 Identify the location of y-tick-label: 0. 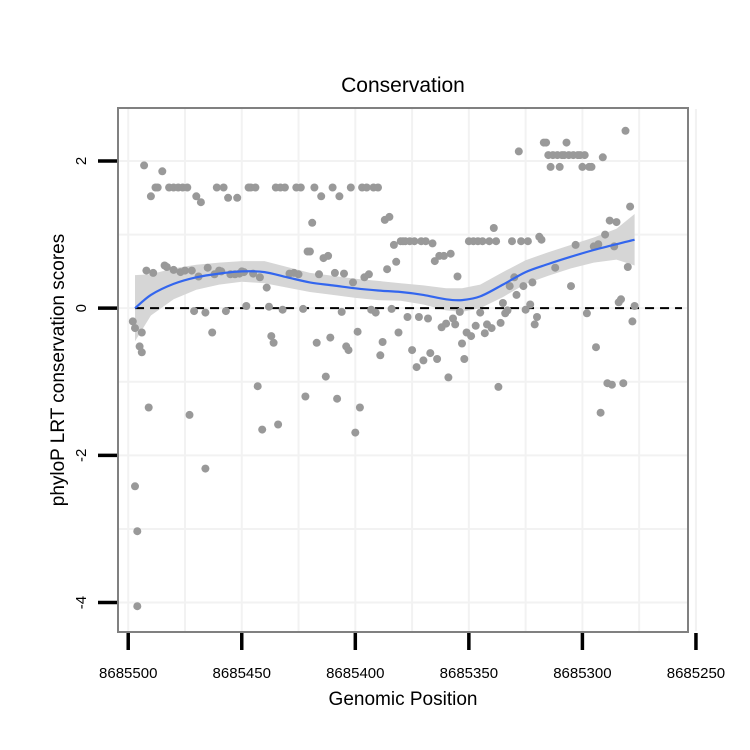
(81, 308).